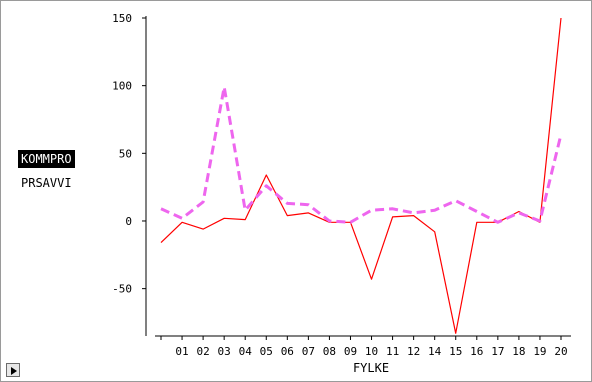 This screenshot has width=592, height=382. What do you see at coordinates (476, 351) in the screenshot?
I see `x-tick-label: 16` at bounding box center [476, 351].